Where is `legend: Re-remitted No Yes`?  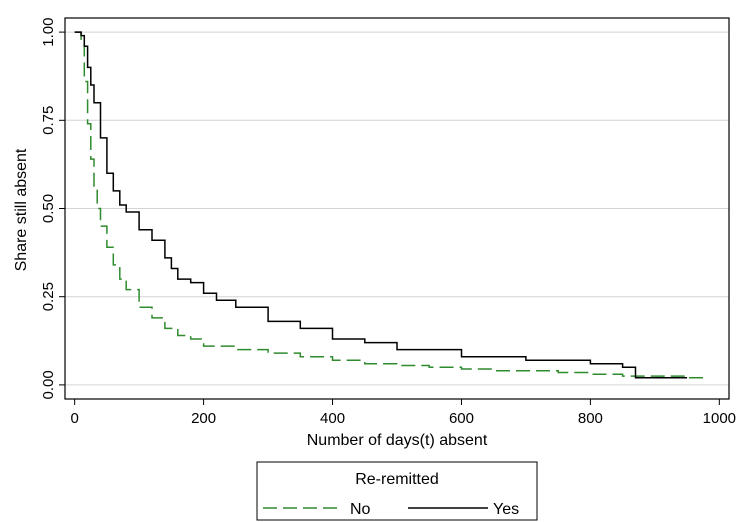
legend: Re-remitted No Yes is located at coordinates (397, 491).